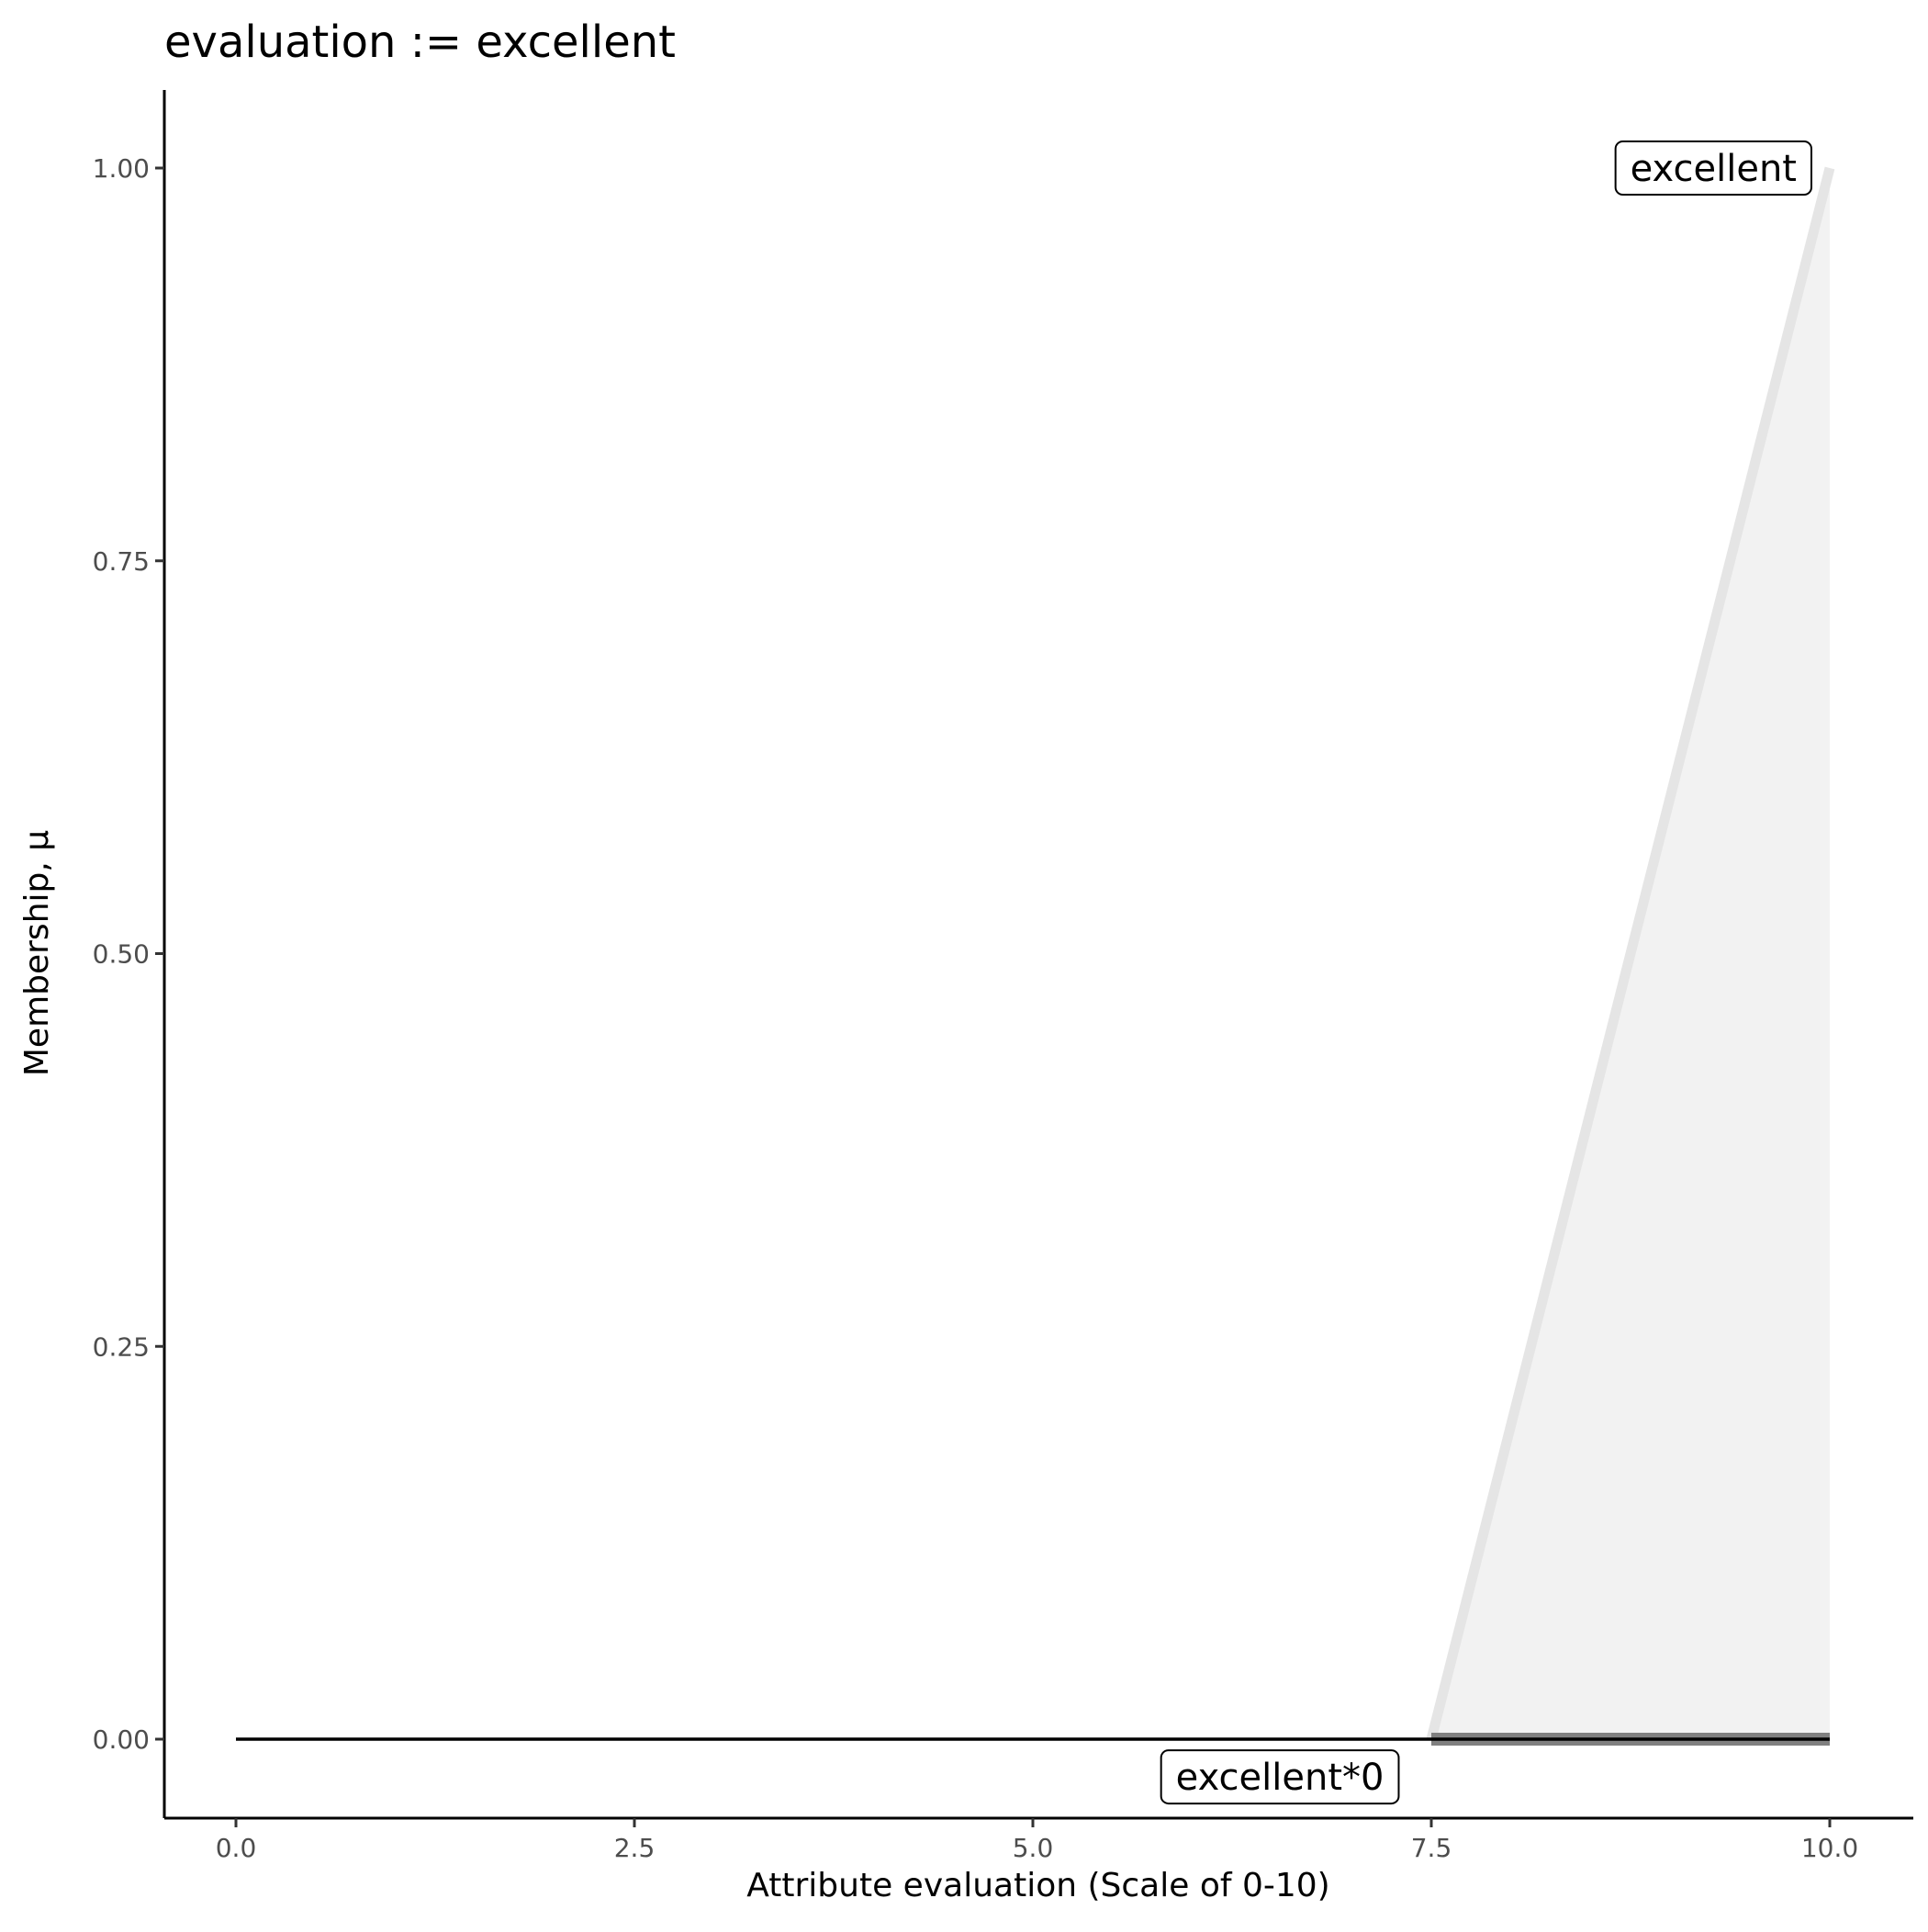  Describe the element at coordinates (121, 954) in the screenshot. I see `y-tick-label: 0.50` at that location.